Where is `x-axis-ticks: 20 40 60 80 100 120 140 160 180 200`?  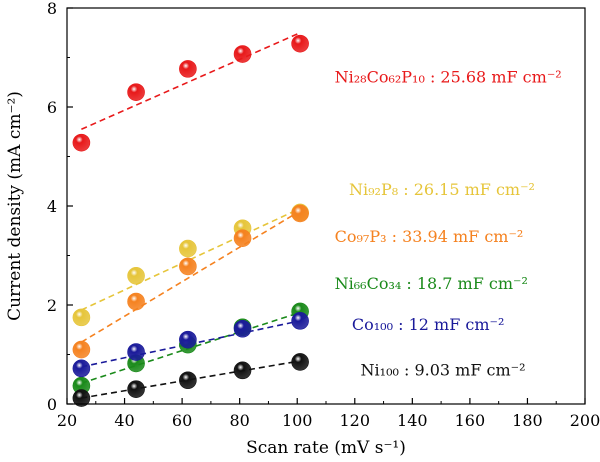 x-axis-ticks: 20 40 60 80 100 120 140 160 180 200 is located at coordinates (328, 414).